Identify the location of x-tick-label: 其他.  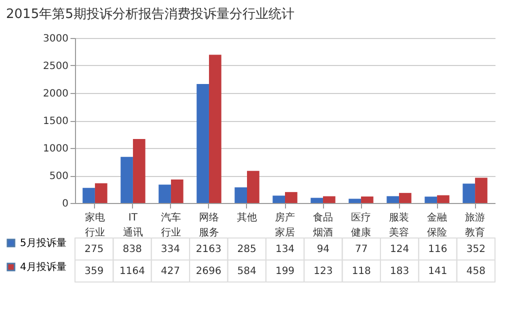
(246, 218).